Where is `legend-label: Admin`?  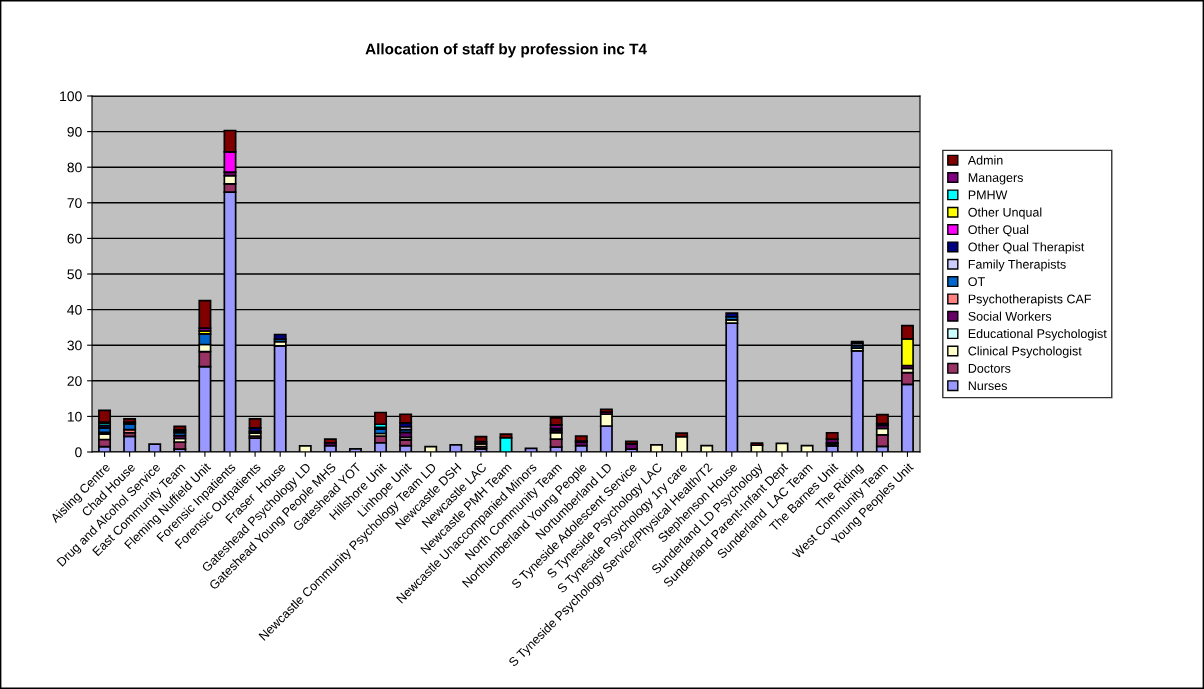 legend-label: Admin is located at coordinates (985, 160).